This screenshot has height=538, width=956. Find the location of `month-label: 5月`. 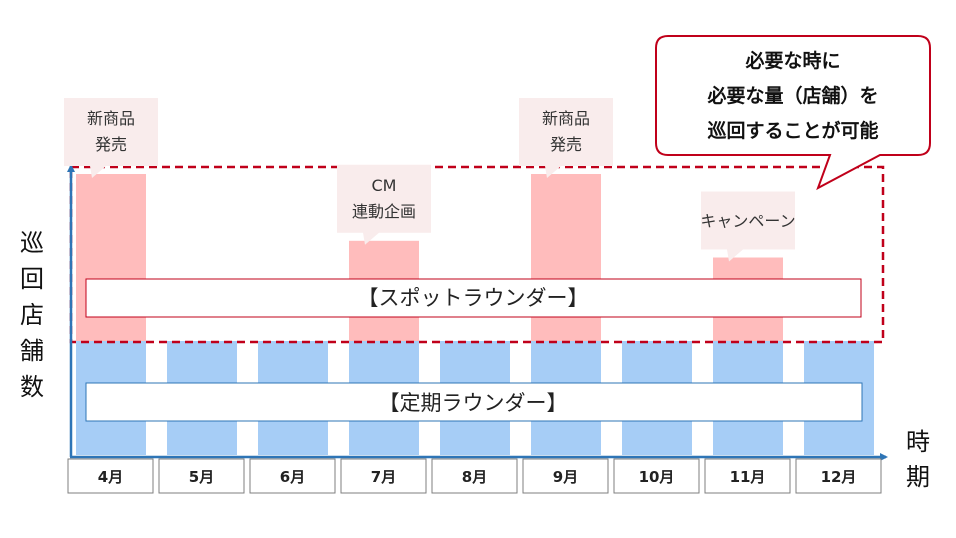

month-label: 5月 is located at coordinates (201, 477).